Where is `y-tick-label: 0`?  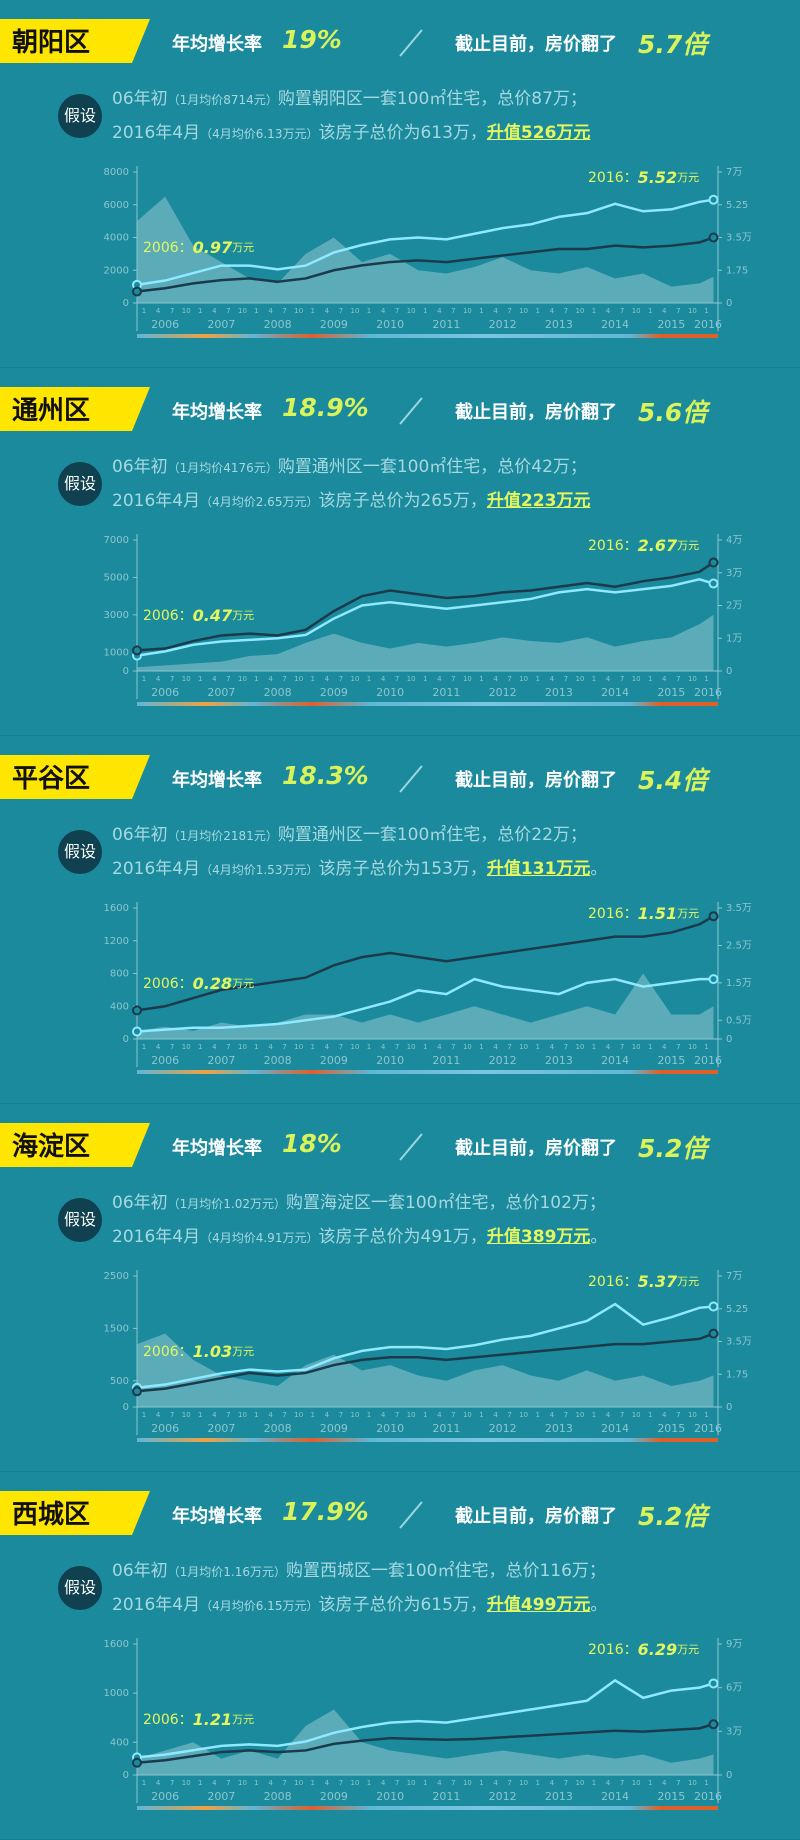
y-tick-label: 0 is located at coordinates (126, 671).